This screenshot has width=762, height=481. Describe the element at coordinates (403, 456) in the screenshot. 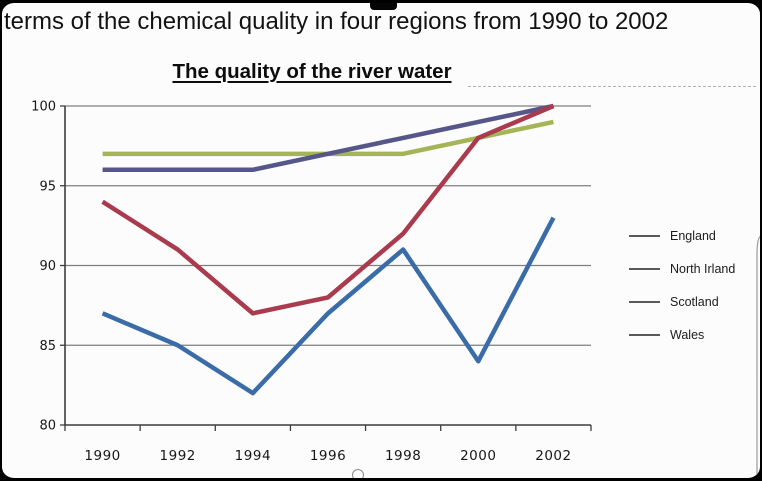

I see `xtick-label-1998: 1998` at that location.